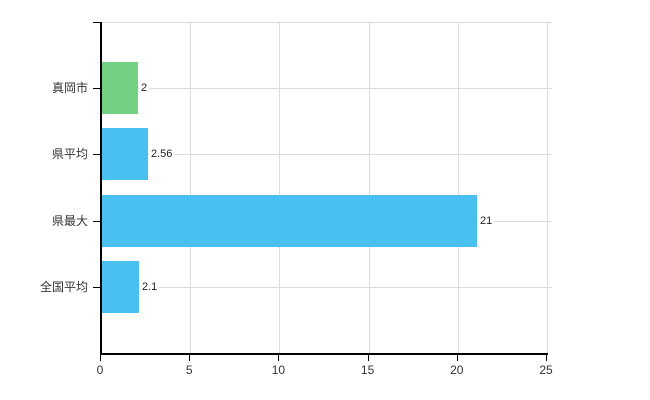 The image size is (650, 400). I want to click on x-tick-label: 5, so click(189, 370).